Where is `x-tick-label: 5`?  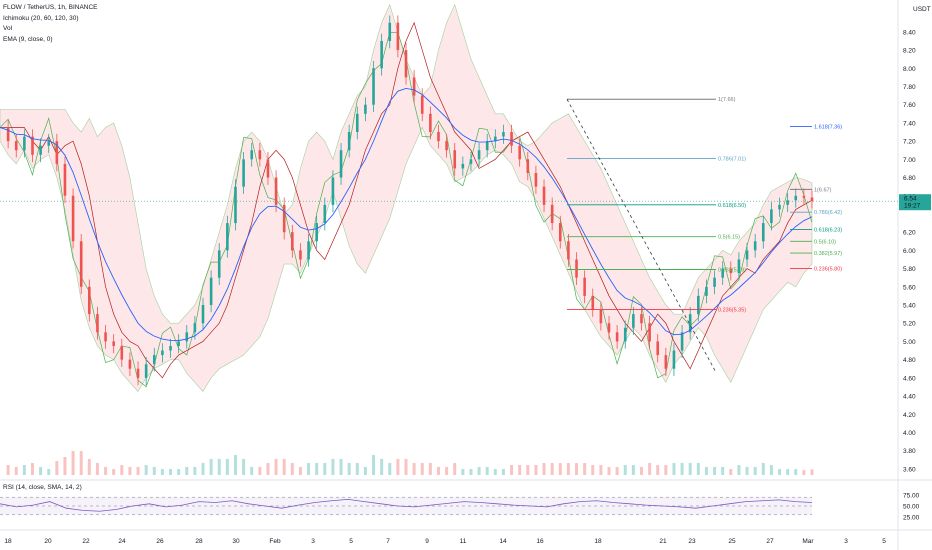 x-tick-label: 5 is located at coordinates (351, 541).